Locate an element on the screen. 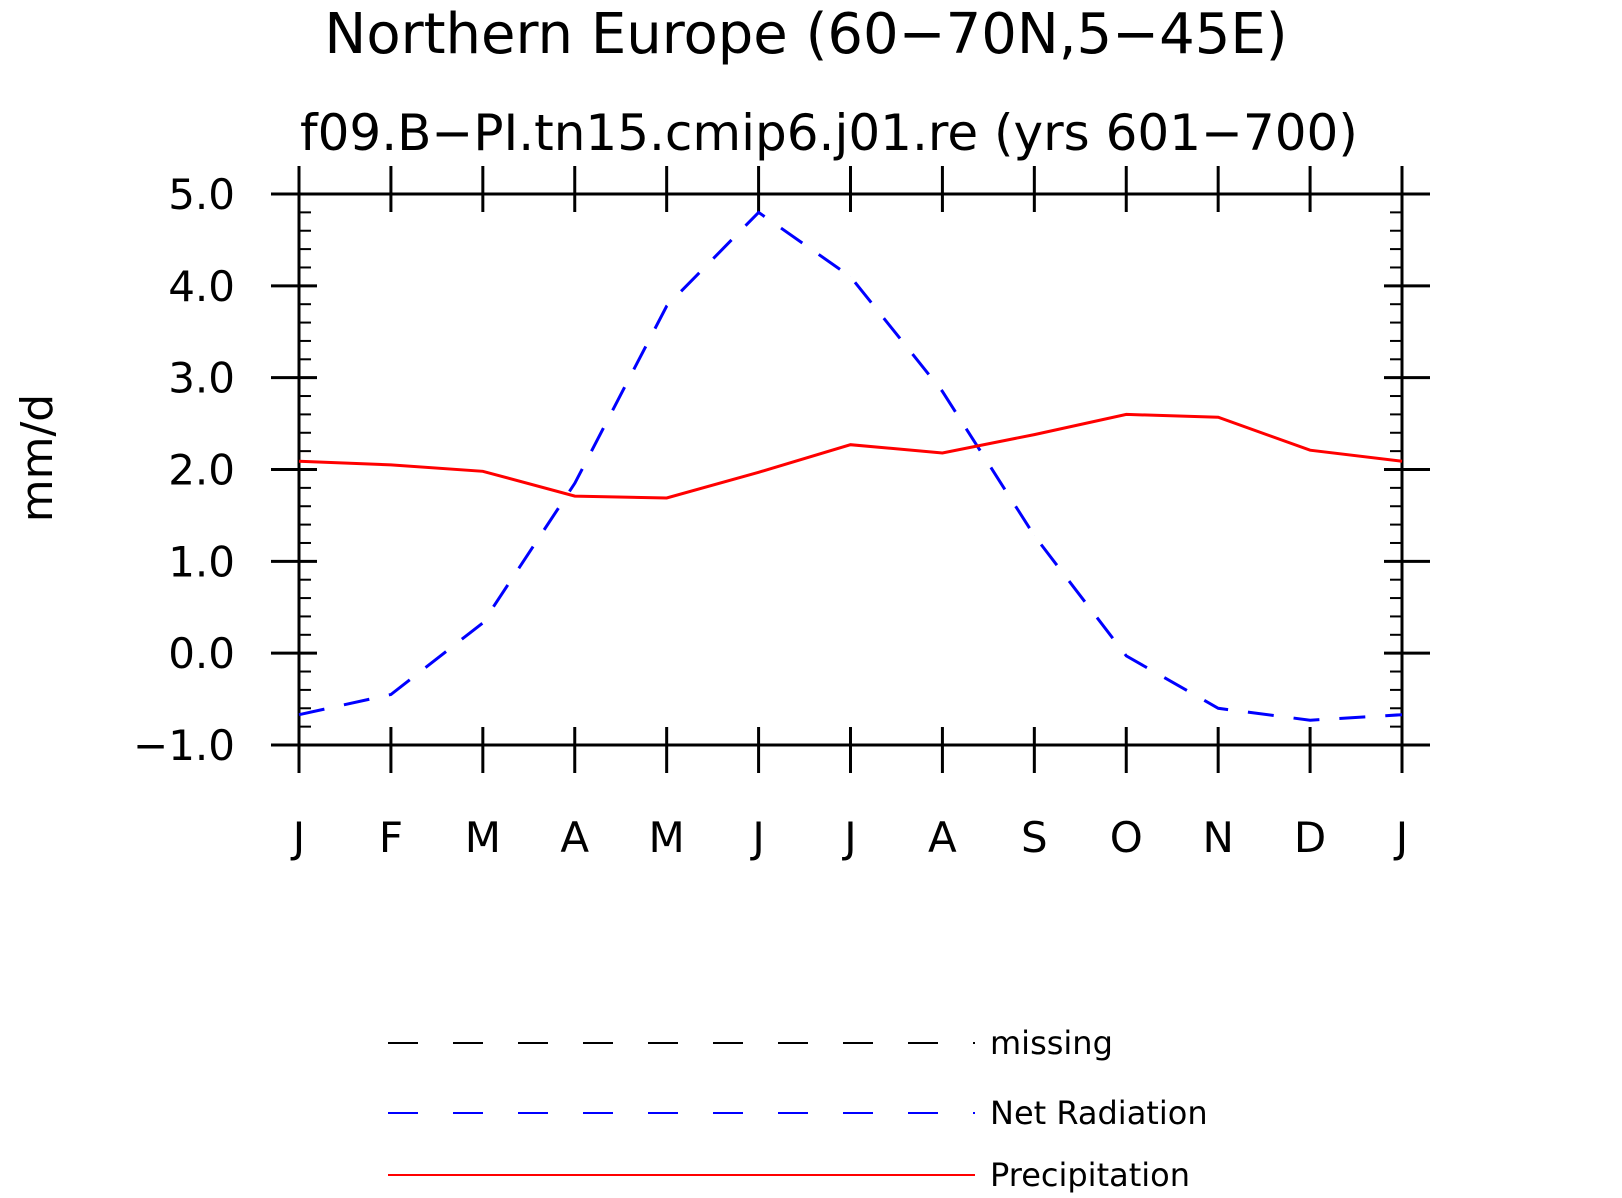 The width and height of the screenshot is (1622, 1198). x-tick-label: D is located at coordinates (1310, 837).